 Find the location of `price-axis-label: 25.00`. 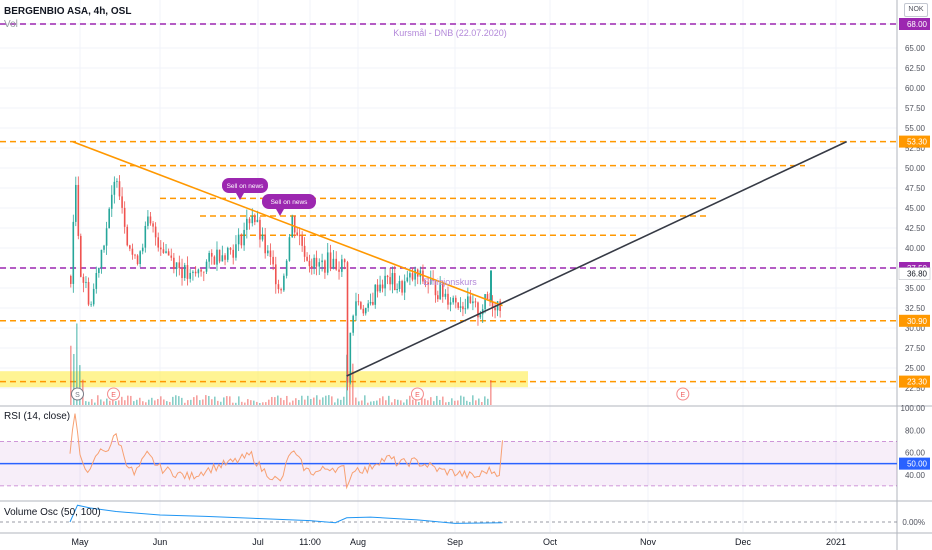

price-axis-label: 25.00 is located at coordinates (915, 368).